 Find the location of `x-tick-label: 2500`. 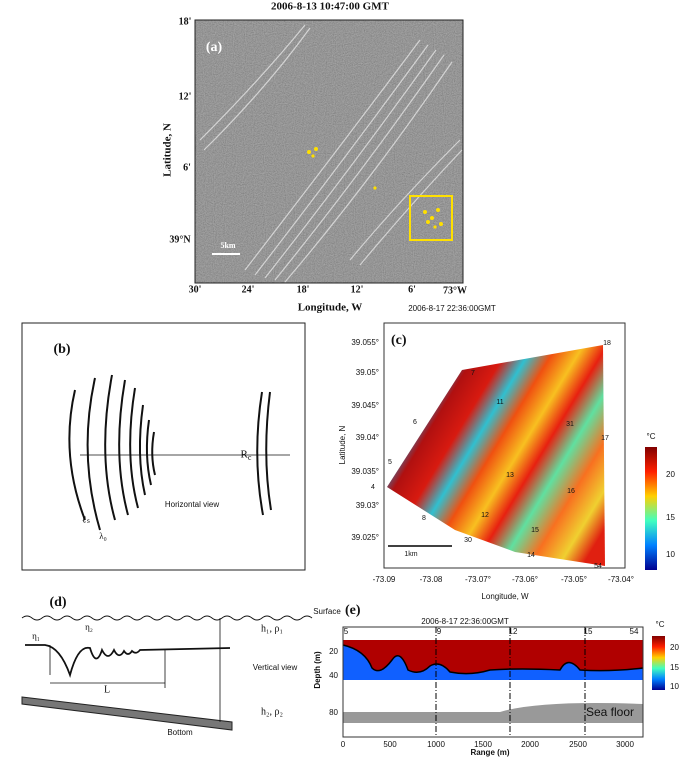

x-tick-label: 2500 is located at coordinates (578, 744).